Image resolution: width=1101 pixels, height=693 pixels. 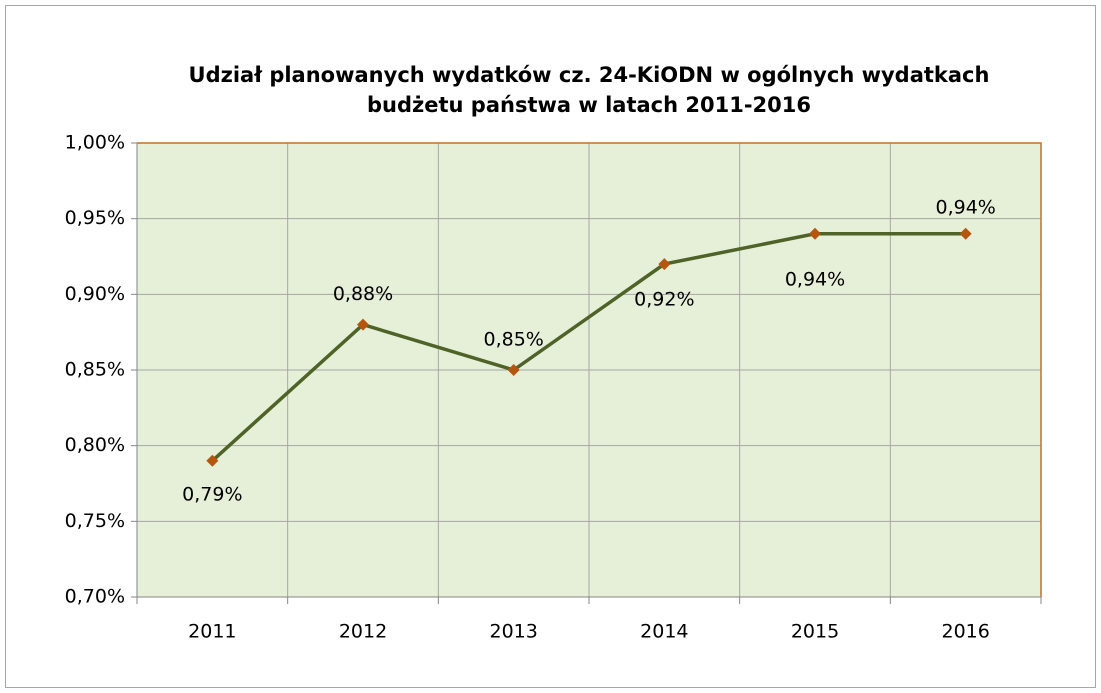 I want to click on y-tick-label: 1,00%, so click(x=95, y=143).